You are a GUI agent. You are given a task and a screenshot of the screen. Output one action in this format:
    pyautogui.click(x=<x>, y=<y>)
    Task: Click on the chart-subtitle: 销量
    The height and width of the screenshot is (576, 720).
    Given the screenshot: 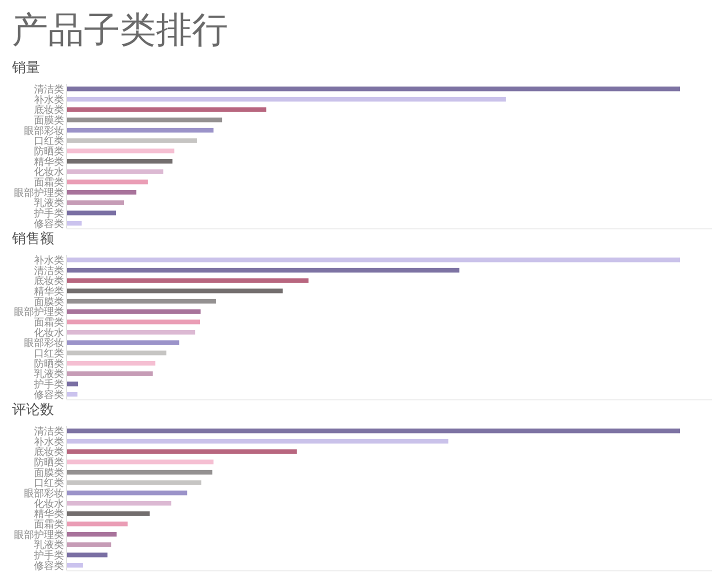 What is the action you would take?
    pyautogui.click(x=25, y=68)
    